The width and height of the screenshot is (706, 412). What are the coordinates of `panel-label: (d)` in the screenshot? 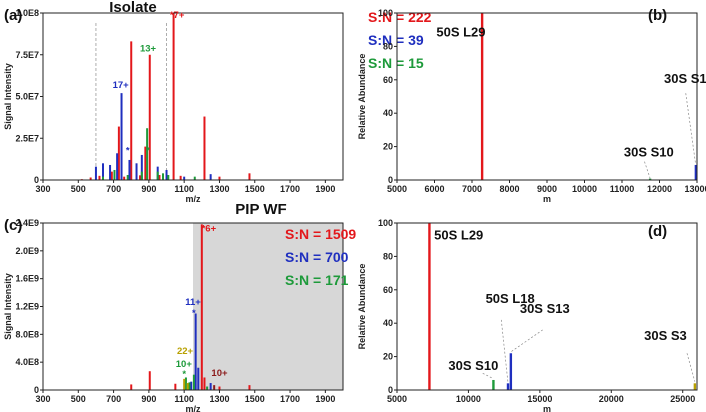 It's located at (657, 231).